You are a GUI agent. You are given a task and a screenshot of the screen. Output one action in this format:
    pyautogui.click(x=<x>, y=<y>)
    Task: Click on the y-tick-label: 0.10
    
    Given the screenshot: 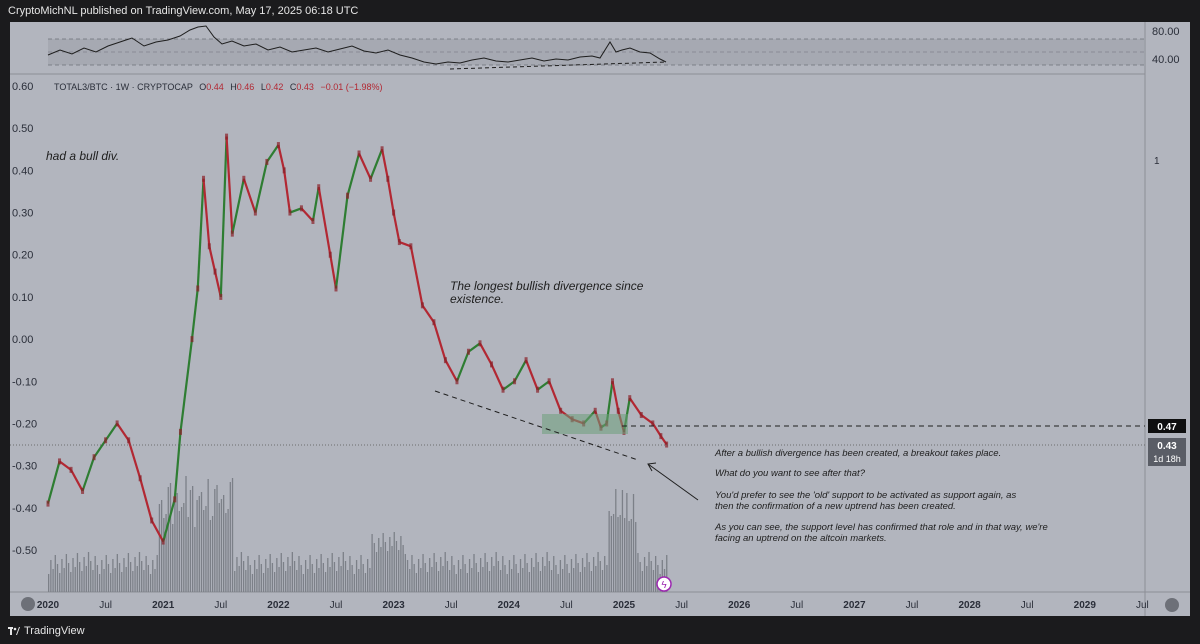 What is the action you would take?
    pyautogui.click(x=22, y=298)
    